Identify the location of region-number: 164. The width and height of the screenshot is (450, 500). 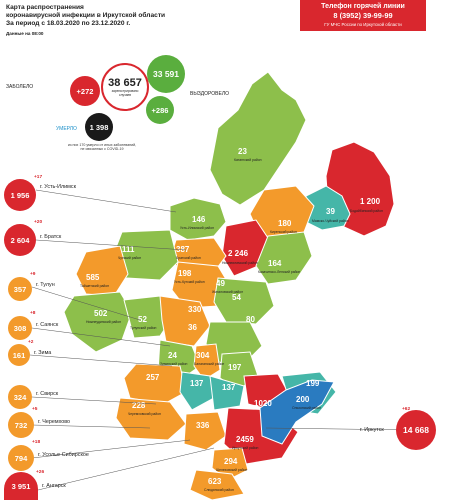
(275, 263).